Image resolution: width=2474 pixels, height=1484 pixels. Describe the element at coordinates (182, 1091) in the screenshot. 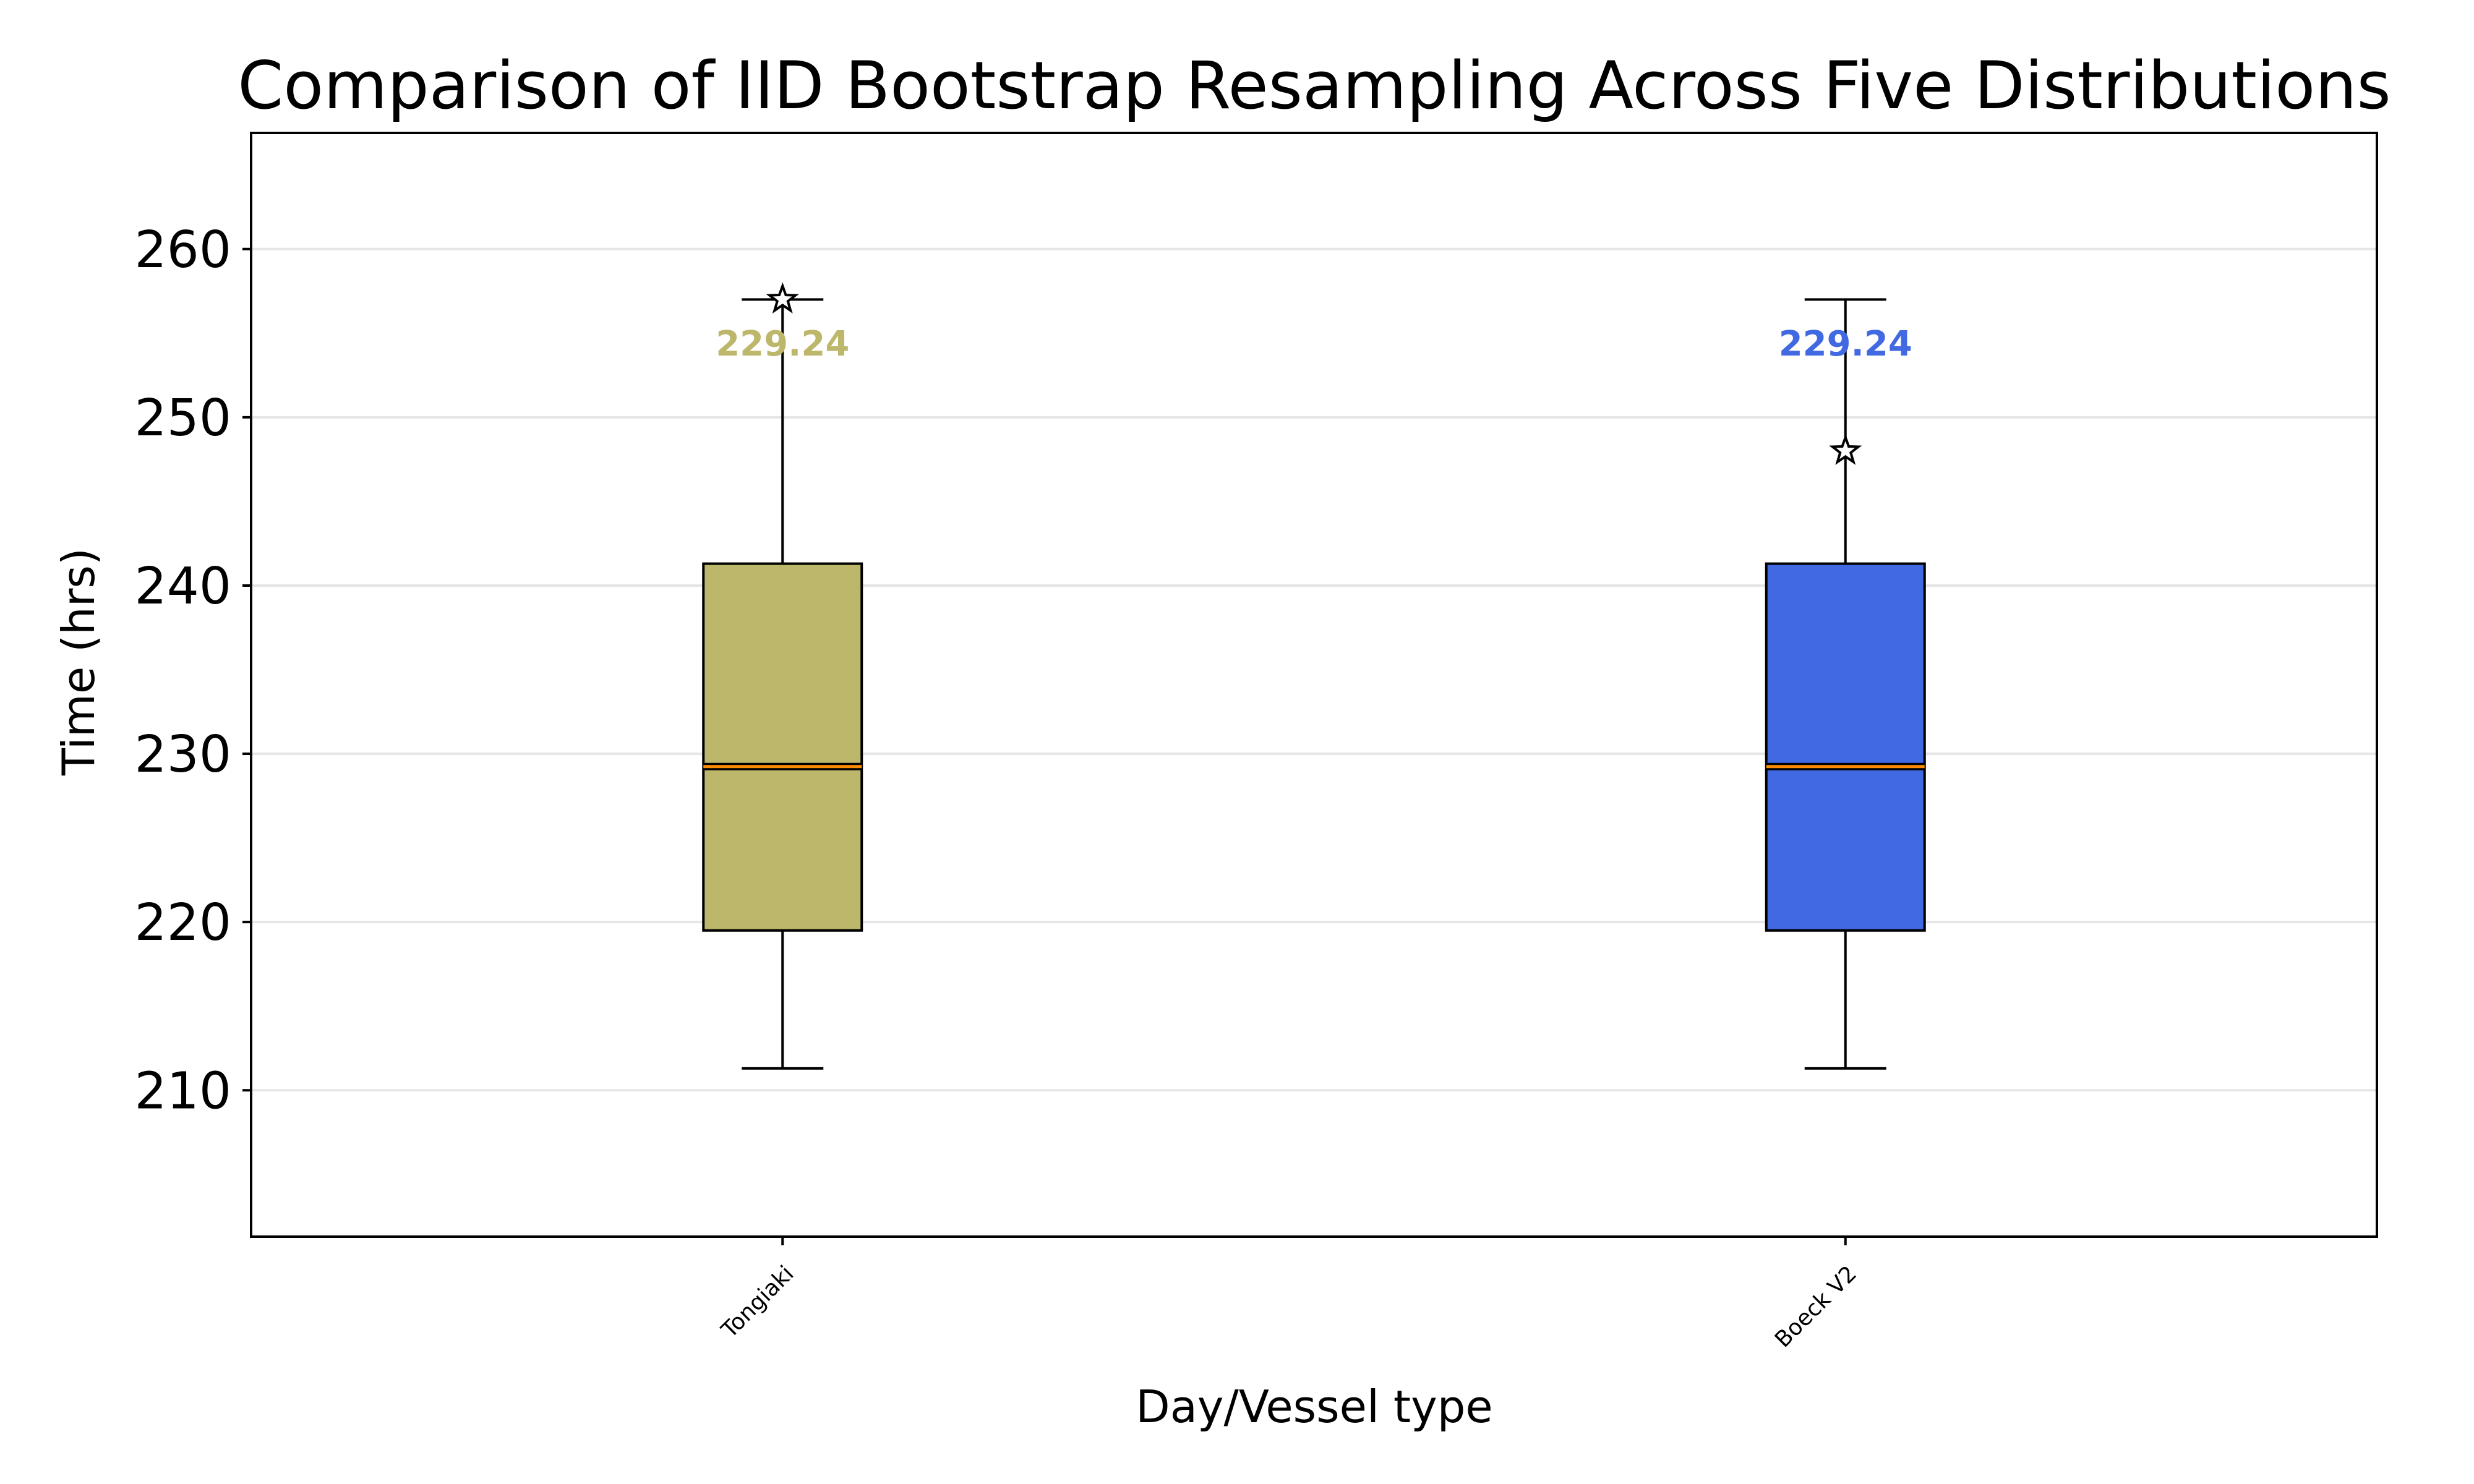

I see `y-tick-label: 210` at that location.